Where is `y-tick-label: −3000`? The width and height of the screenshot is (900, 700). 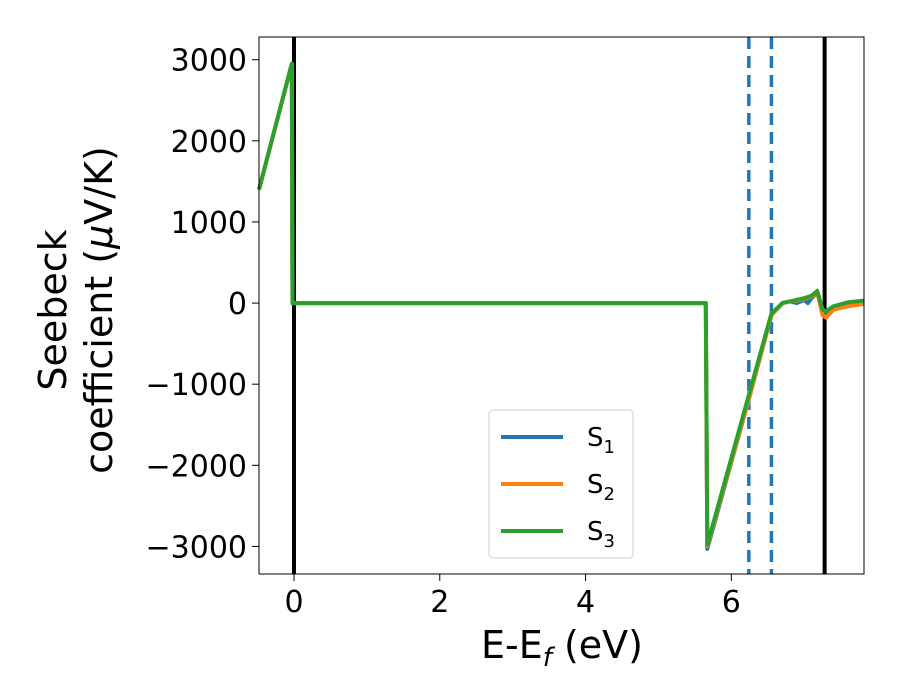 y-tick-label: −3000 is located at coordinates (196, 547).